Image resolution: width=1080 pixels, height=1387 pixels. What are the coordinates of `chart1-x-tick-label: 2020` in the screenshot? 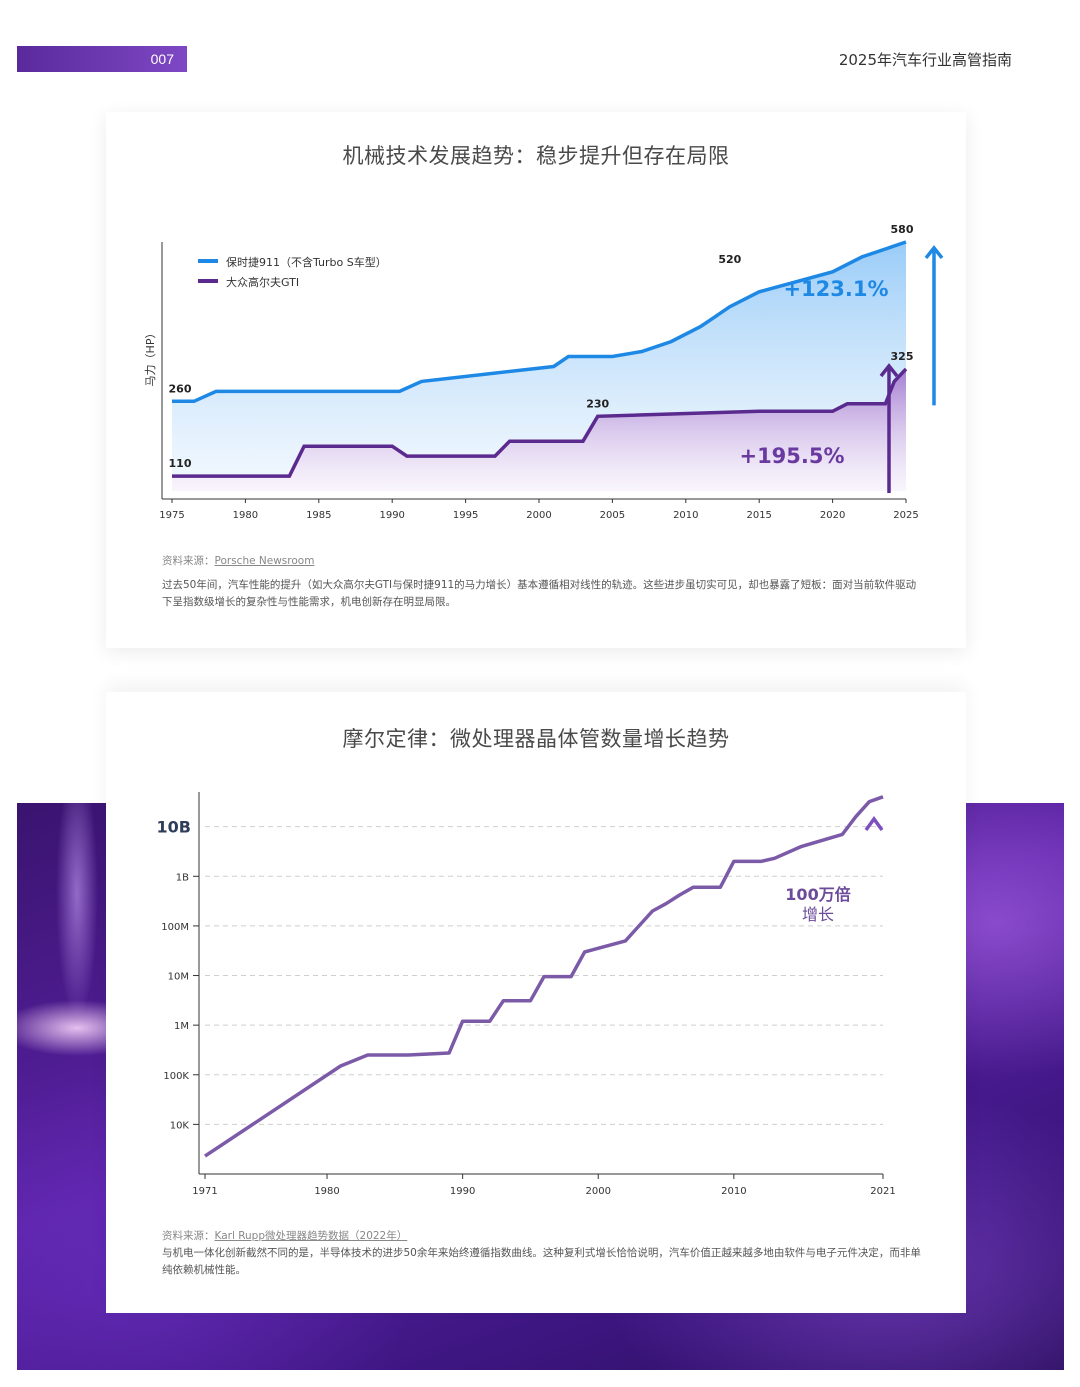 It's located at (832, 515).